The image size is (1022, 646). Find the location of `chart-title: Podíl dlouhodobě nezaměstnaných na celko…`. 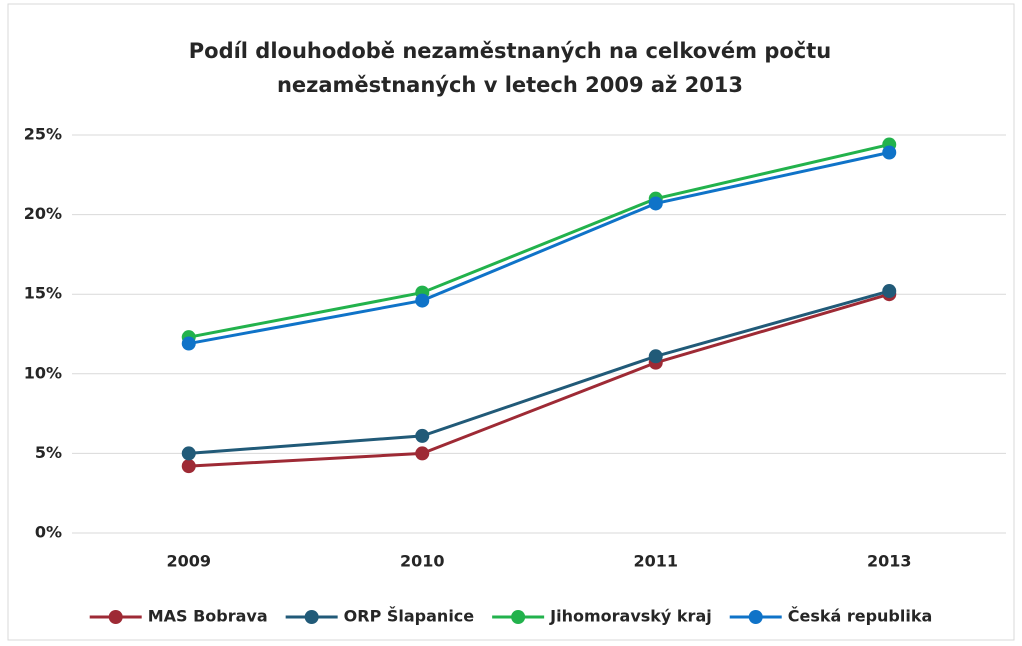

chart-title: Podíl dlouhodobě nezaměstnaných na celko… is located at coordinates (510, 68).